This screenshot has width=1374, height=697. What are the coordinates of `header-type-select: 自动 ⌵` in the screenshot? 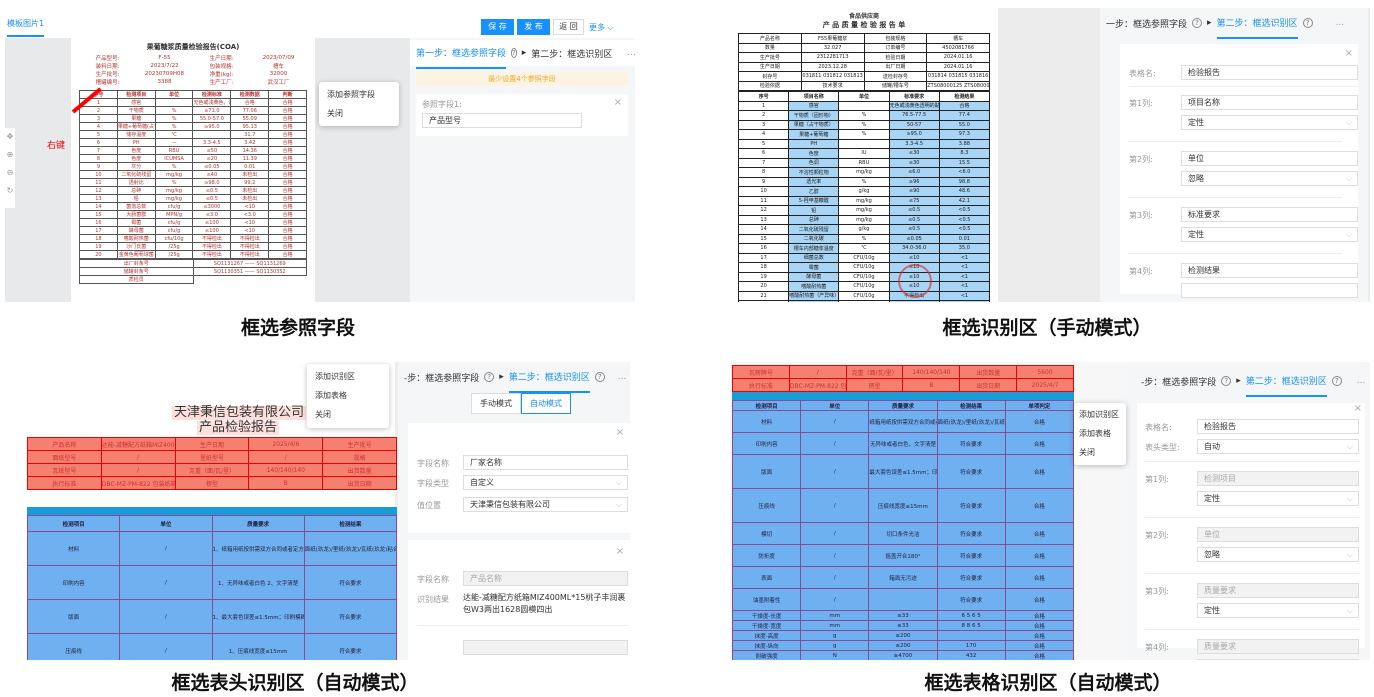 It's located at (1278, 446).